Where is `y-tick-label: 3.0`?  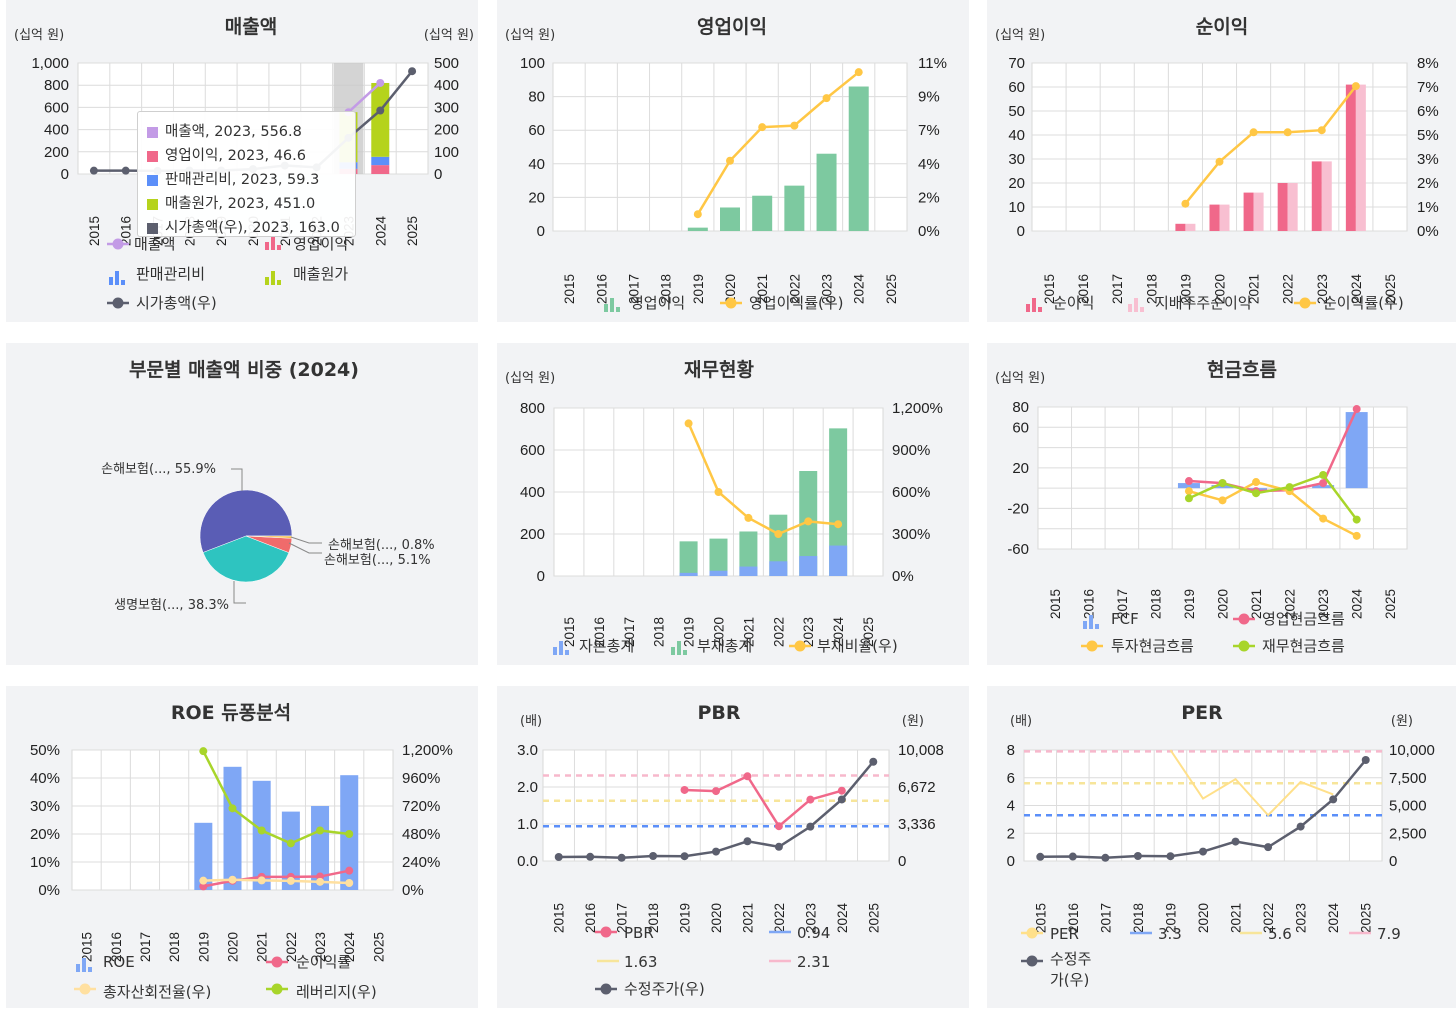
y-tick-label: 3.0 is located at coordinates (527, 750).